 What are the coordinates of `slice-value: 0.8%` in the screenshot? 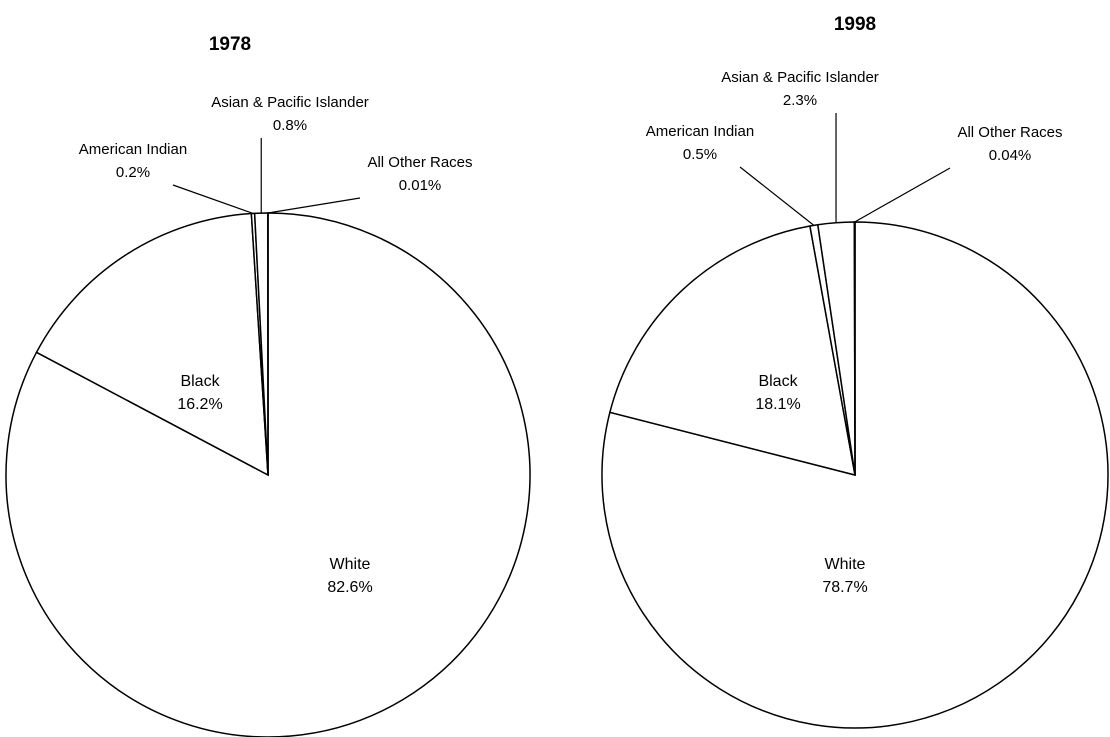 It's located at (290, 125).